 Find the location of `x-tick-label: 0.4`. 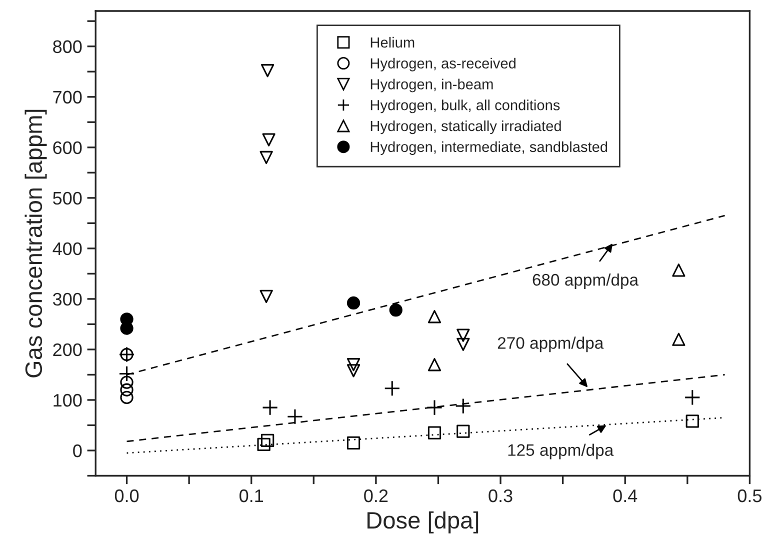

x-tick-label: 0.4 is located at coordinates (625, 495).